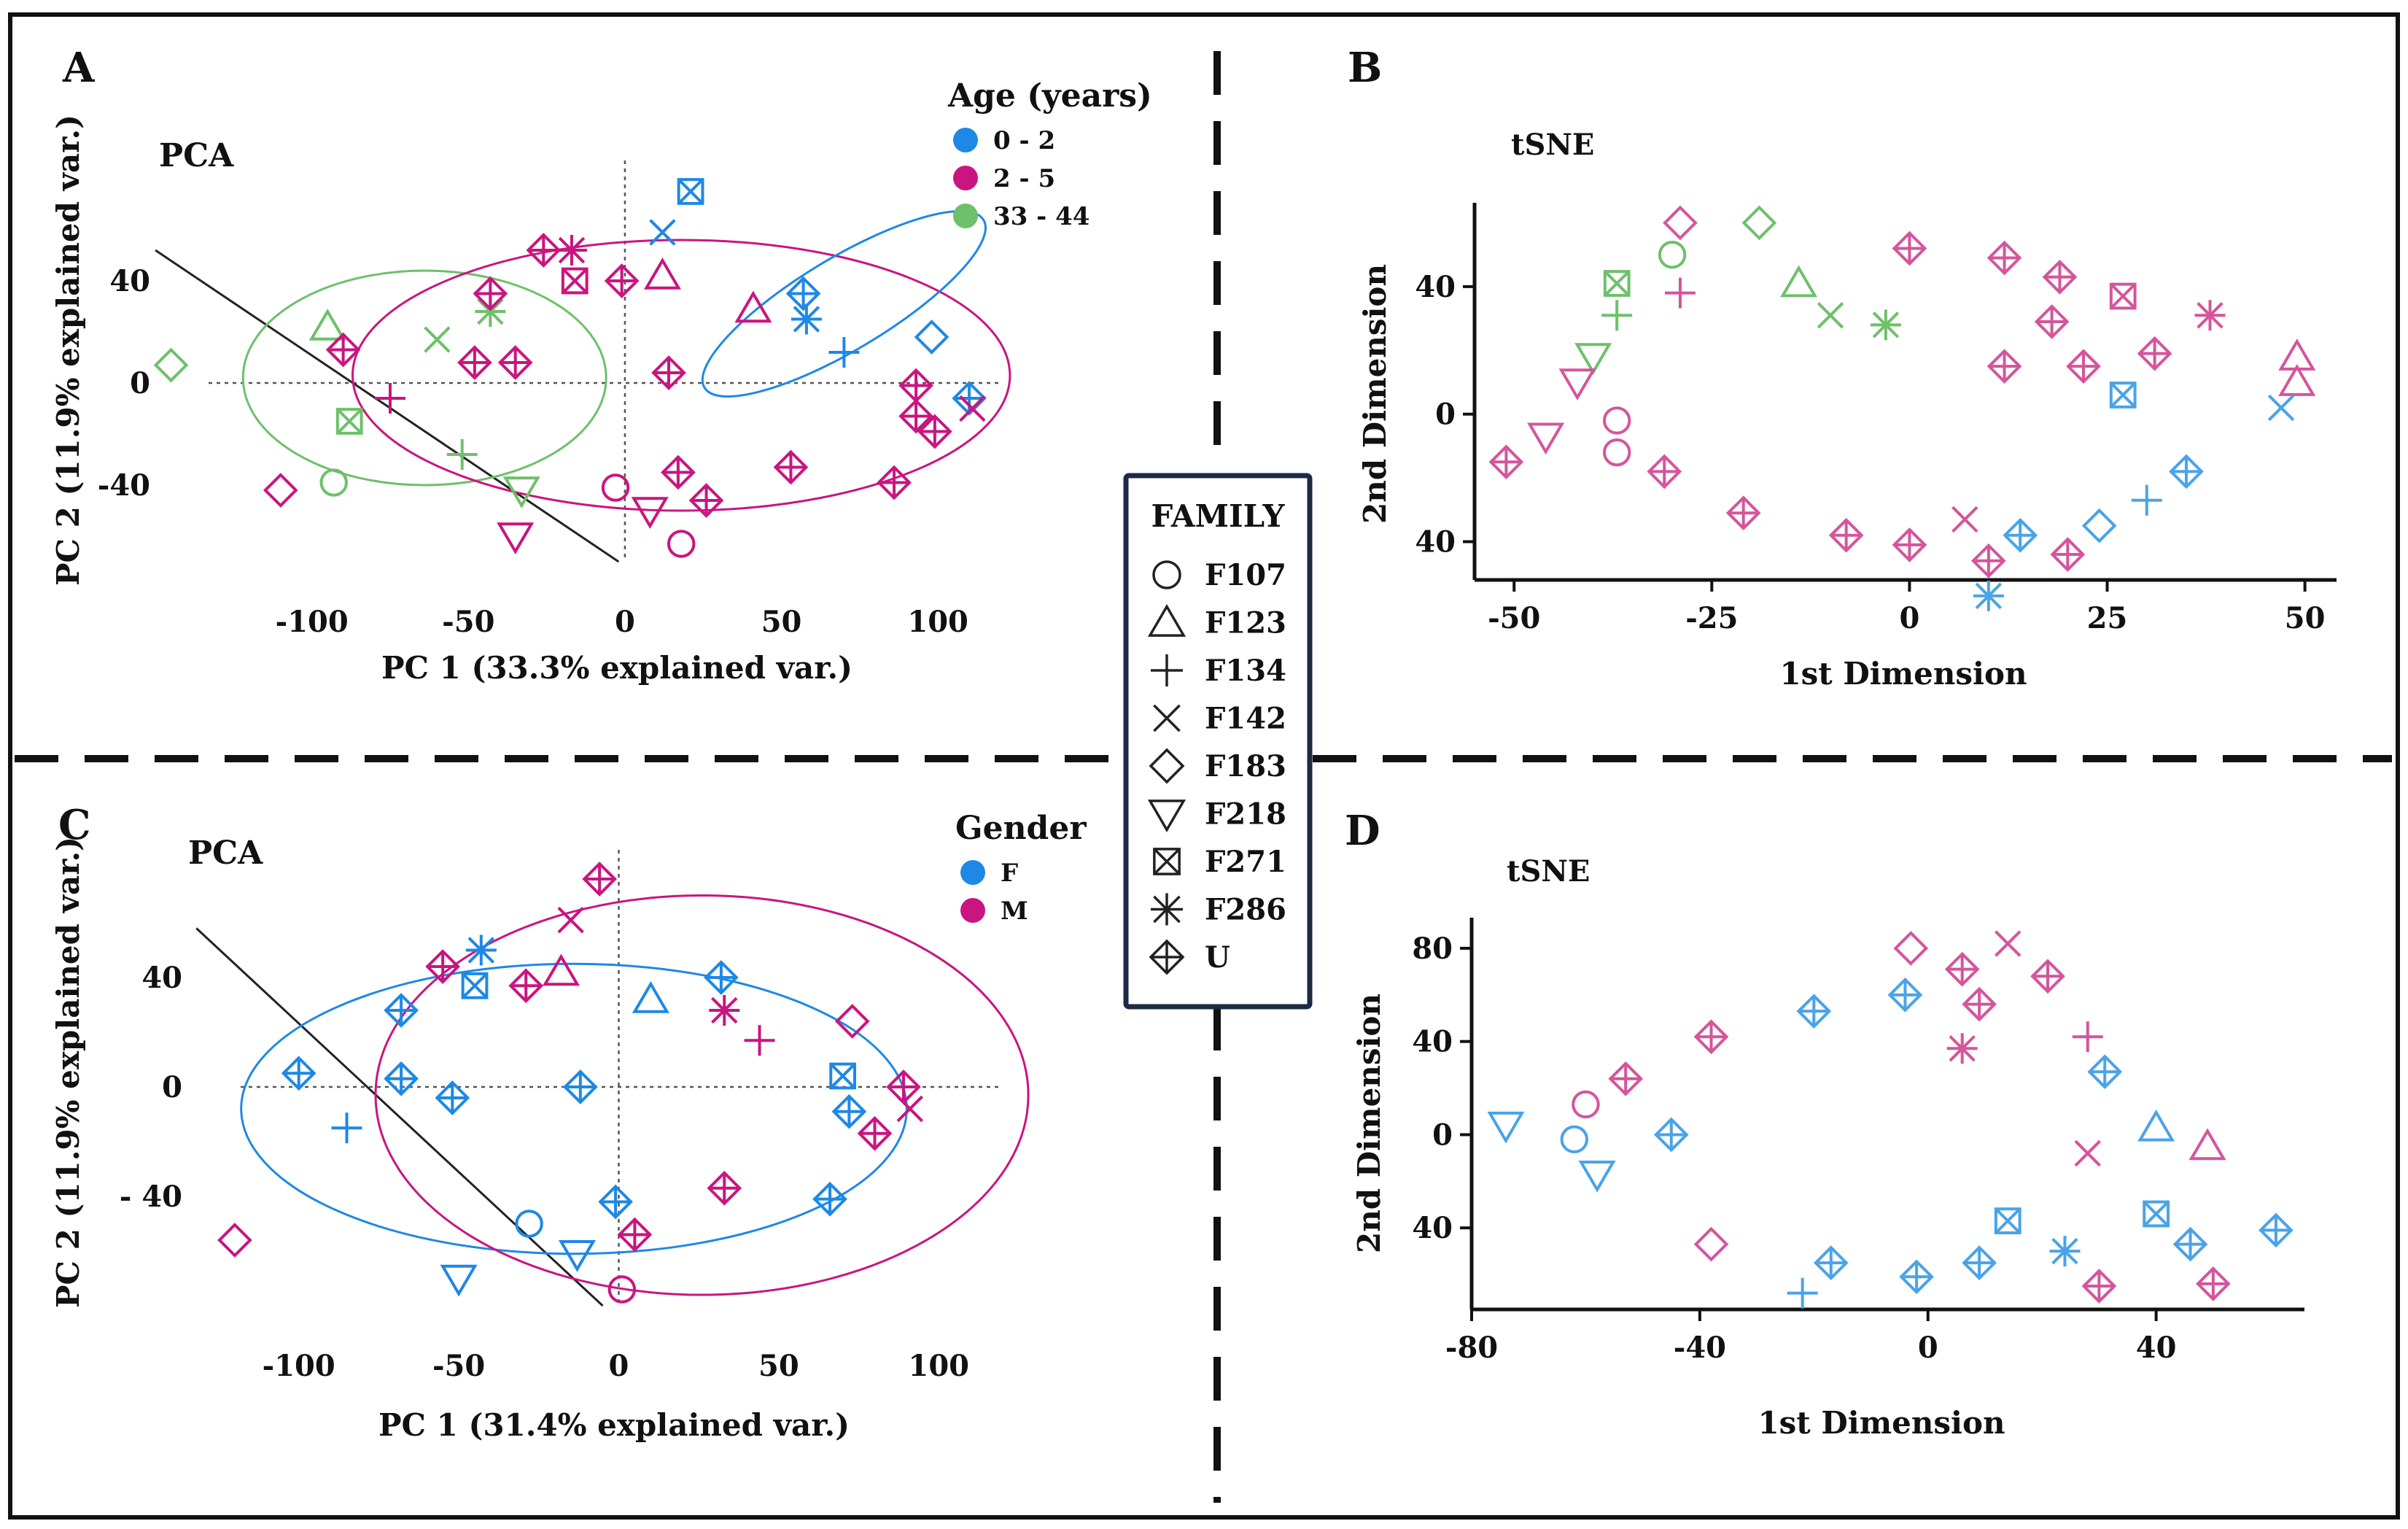 Image resolution: width=2408 pixels, height=1529 pixels. What do you see at coordinates (571, 251) in the screenshot?
I see `panel-a-point-star` at bounding box center [571, 251].